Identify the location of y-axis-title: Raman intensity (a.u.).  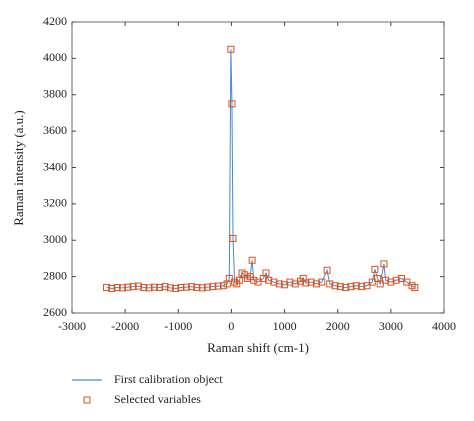
(18, 168).